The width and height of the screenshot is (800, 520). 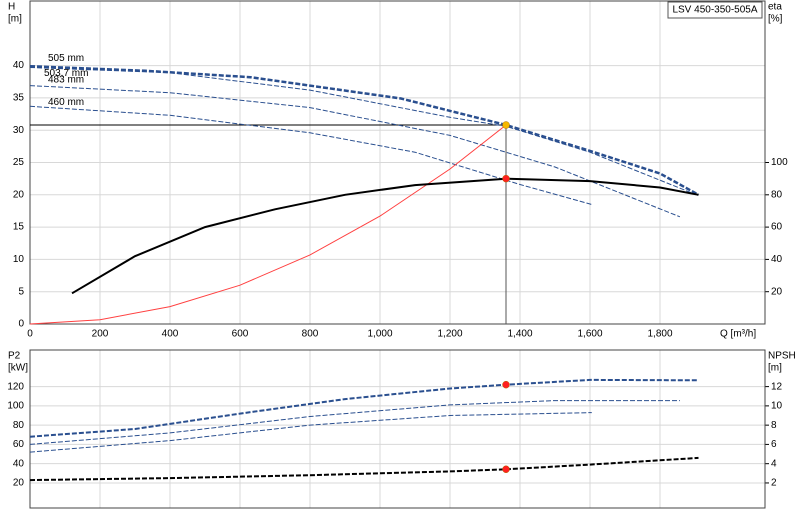 What do you see at coordinates (66, 79) in the screenshot?
I see `curve-label: 483 mm` at bounding box center [66, 79].